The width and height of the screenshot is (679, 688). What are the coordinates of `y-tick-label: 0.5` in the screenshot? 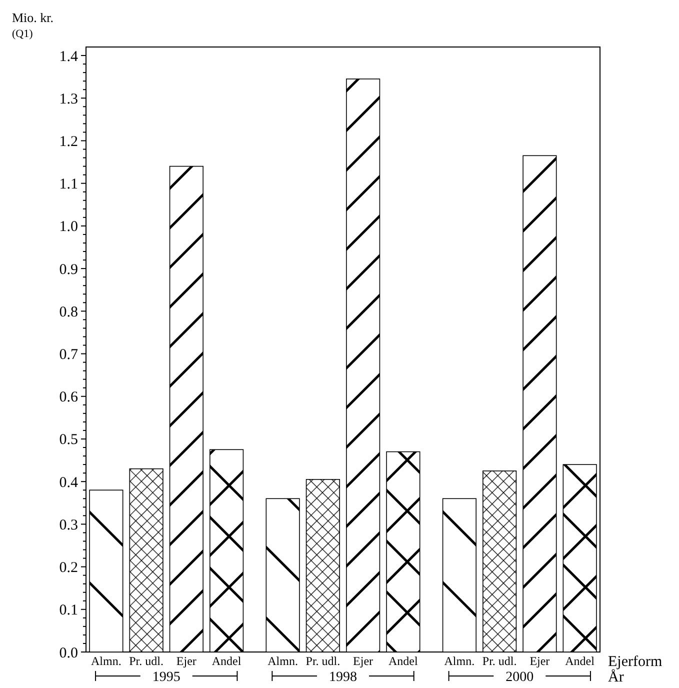 It's located at (68, 440).